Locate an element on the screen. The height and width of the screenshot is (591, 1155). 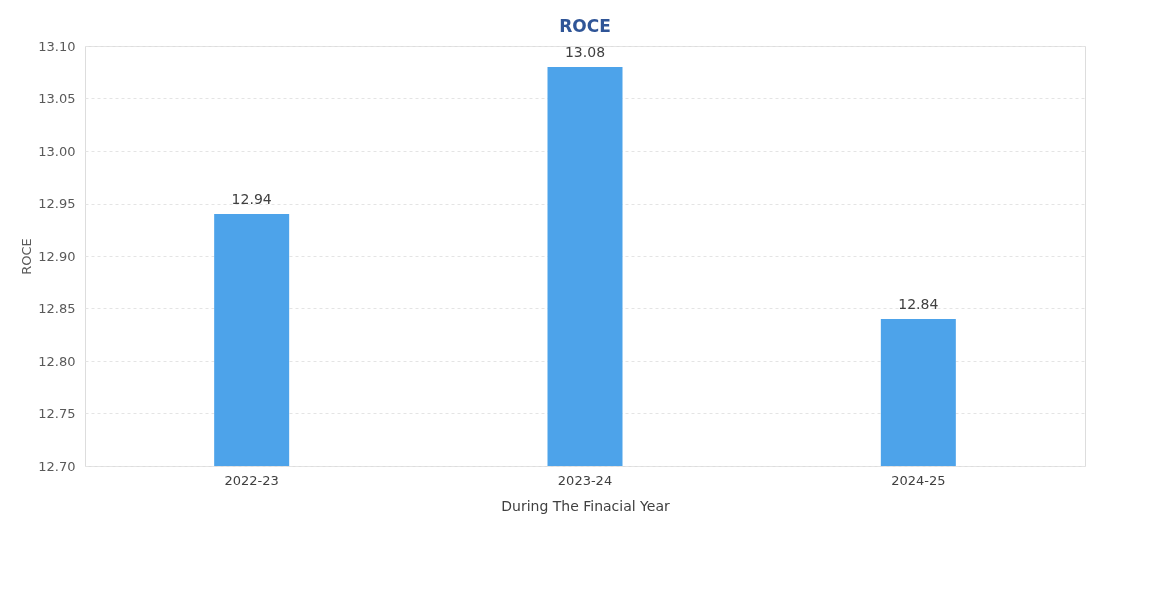
y-tick-label: 12.85 is located at coordinates (57, 308).